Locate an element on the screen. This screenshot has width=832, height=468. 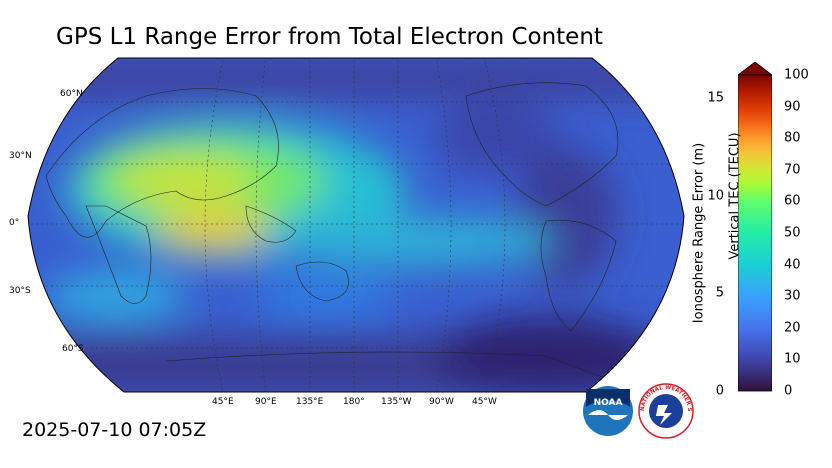
timestamp: 2025-07-10 07:05Z is located at coordinates (114, 430).